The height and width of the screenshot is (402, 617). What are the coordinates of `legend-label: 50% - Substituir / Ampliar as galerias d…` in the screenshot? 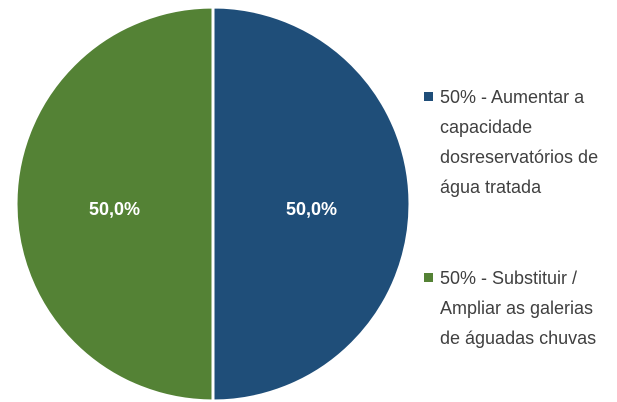 It's located at (518, 308).